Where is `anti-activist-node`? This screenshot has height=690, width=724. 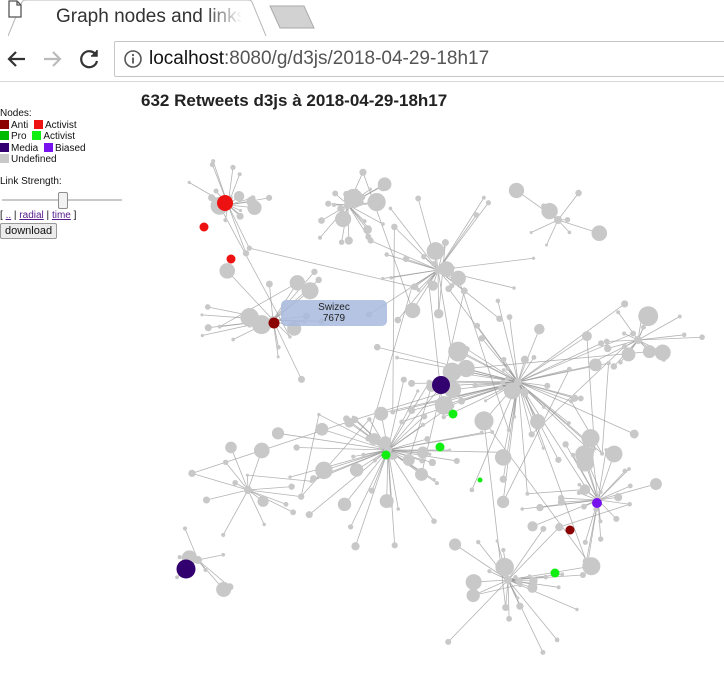 anti-activist-node is located at coordinates (204, 227).